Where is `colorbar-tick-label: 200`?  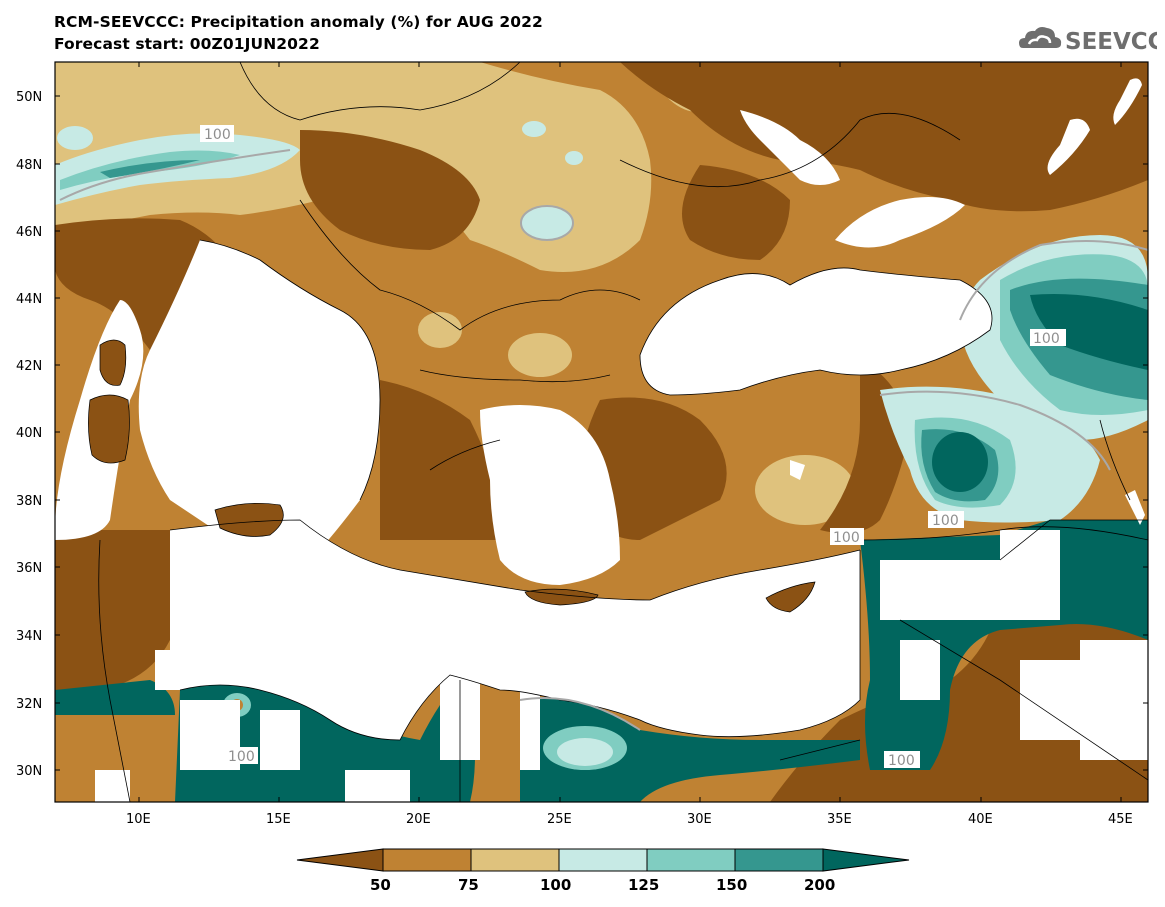
colorbar-tick-label: 200 is located at coordinates (819, 885).